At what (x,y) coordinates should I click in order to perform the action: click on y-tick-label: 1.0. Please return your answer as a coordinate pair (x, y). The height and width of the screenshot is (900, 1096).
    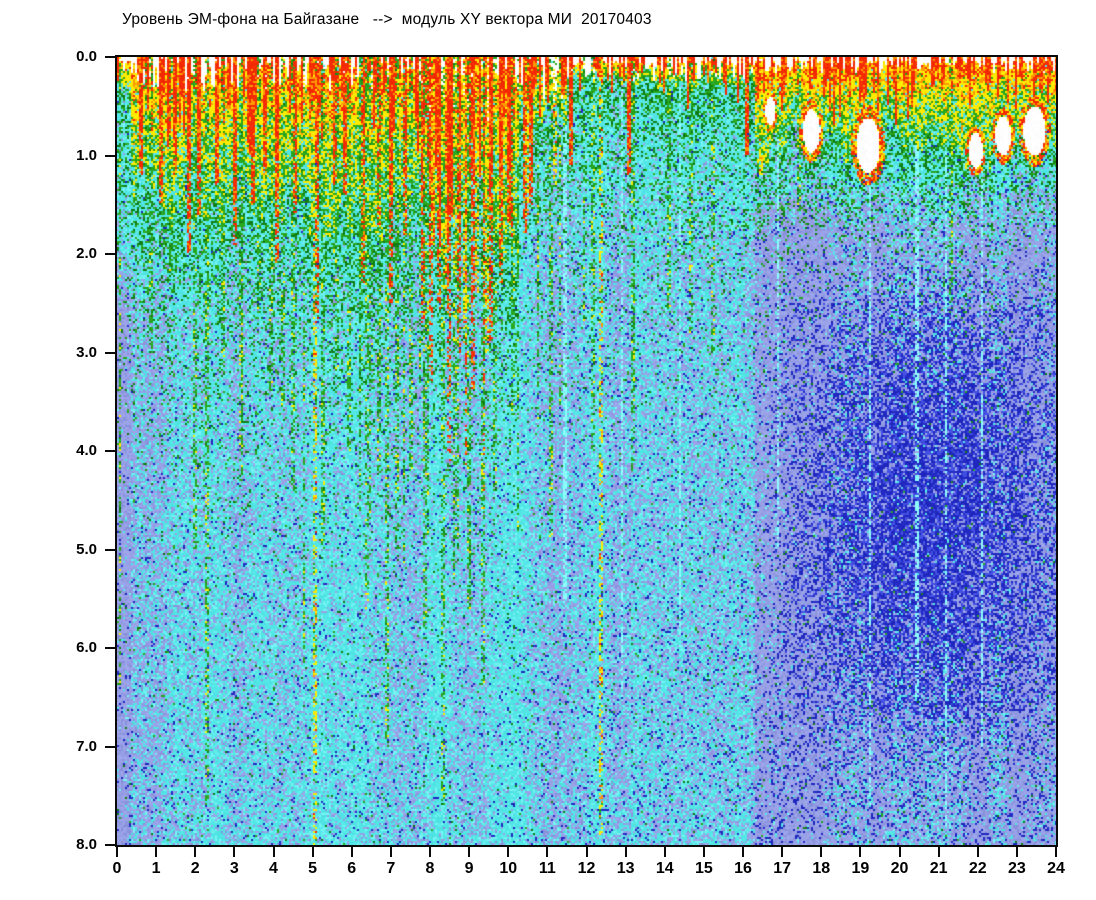
    Looking at the image, I should click on (86, 155).